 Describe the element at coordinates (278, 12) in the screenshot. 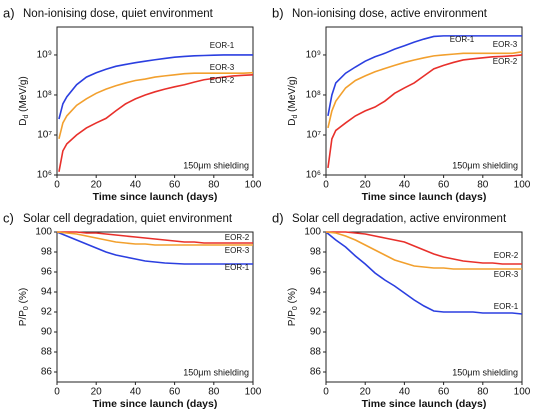

I see `panel-label: b)` at that location.